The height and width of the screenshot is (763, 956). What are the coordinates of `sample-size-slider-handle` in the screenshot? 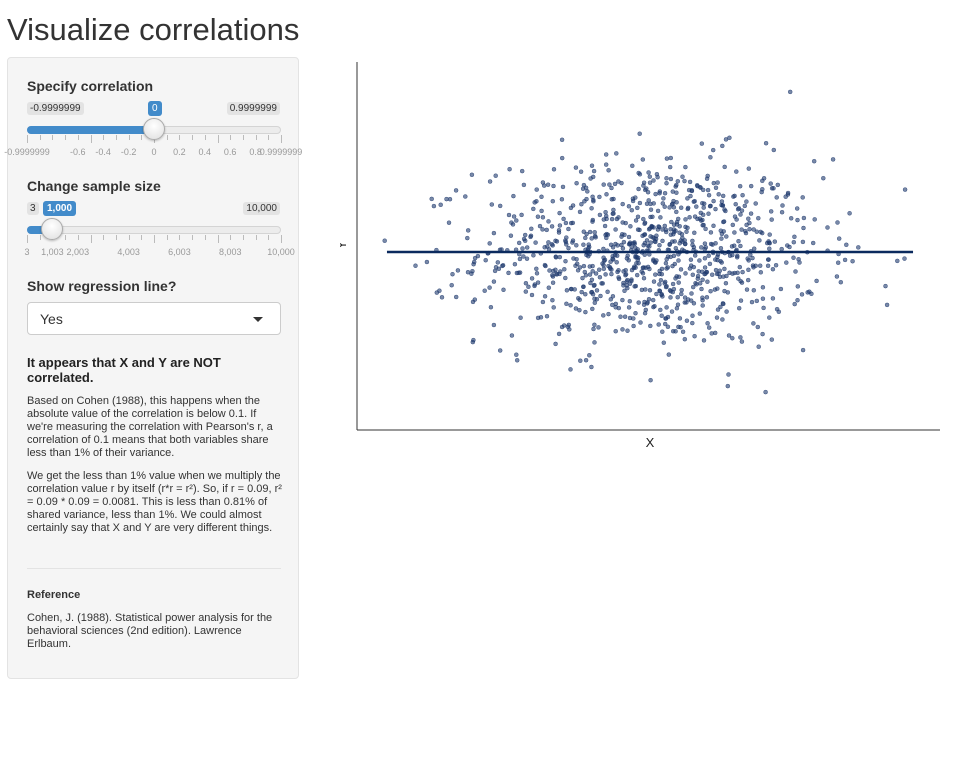 It's located at (52, 229).